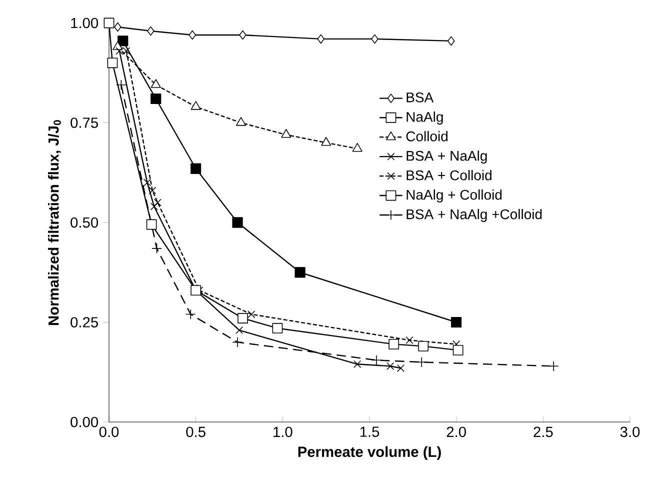 The height and width of the screenshot is (490, 652). What do you see at coordinates (84, 23) in the screenshot?
I see `y-tick-label: 1.00` at bounding box center [84, 23].